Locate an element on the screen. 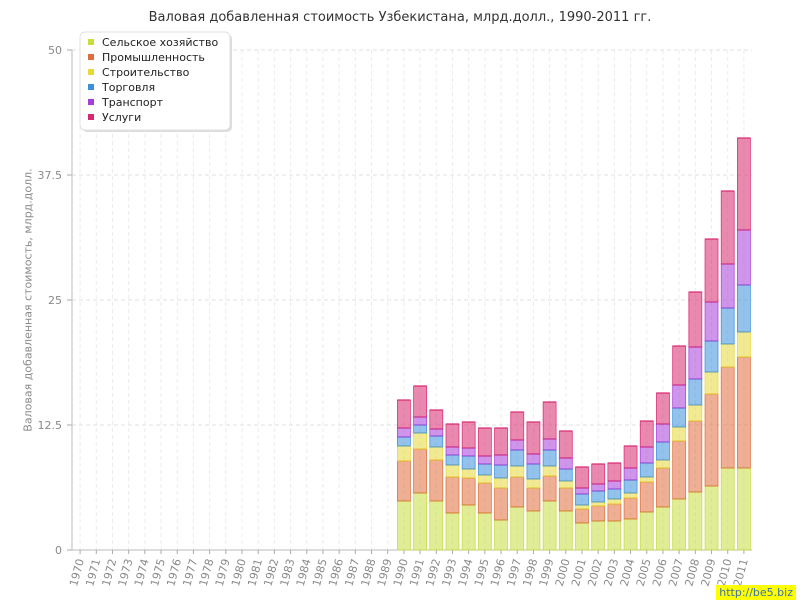 This screenshot has width=800, height=600. legend-label: Сельское хозяйство is located at coordinates (160, 42).